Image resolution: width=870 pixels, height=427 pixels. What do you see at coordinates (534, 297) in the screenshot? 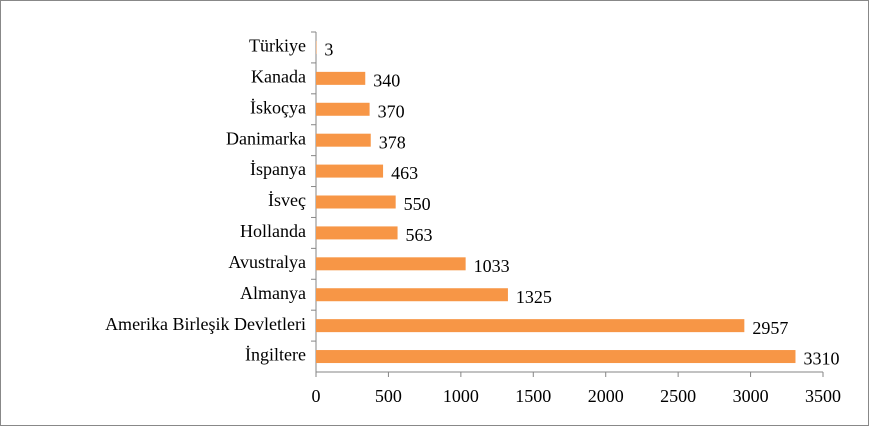
I see `value-label: 1325` at bounding box center [534, 297].